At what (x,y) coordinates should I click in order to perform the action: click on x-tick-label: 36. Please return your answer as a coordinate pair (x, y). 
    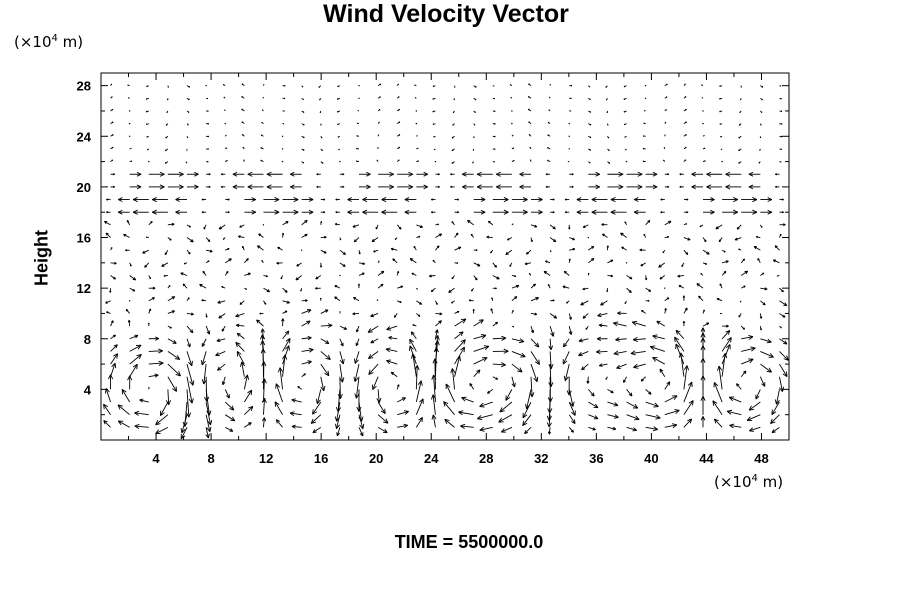
    Looking at the image, I should click on (596, 458).